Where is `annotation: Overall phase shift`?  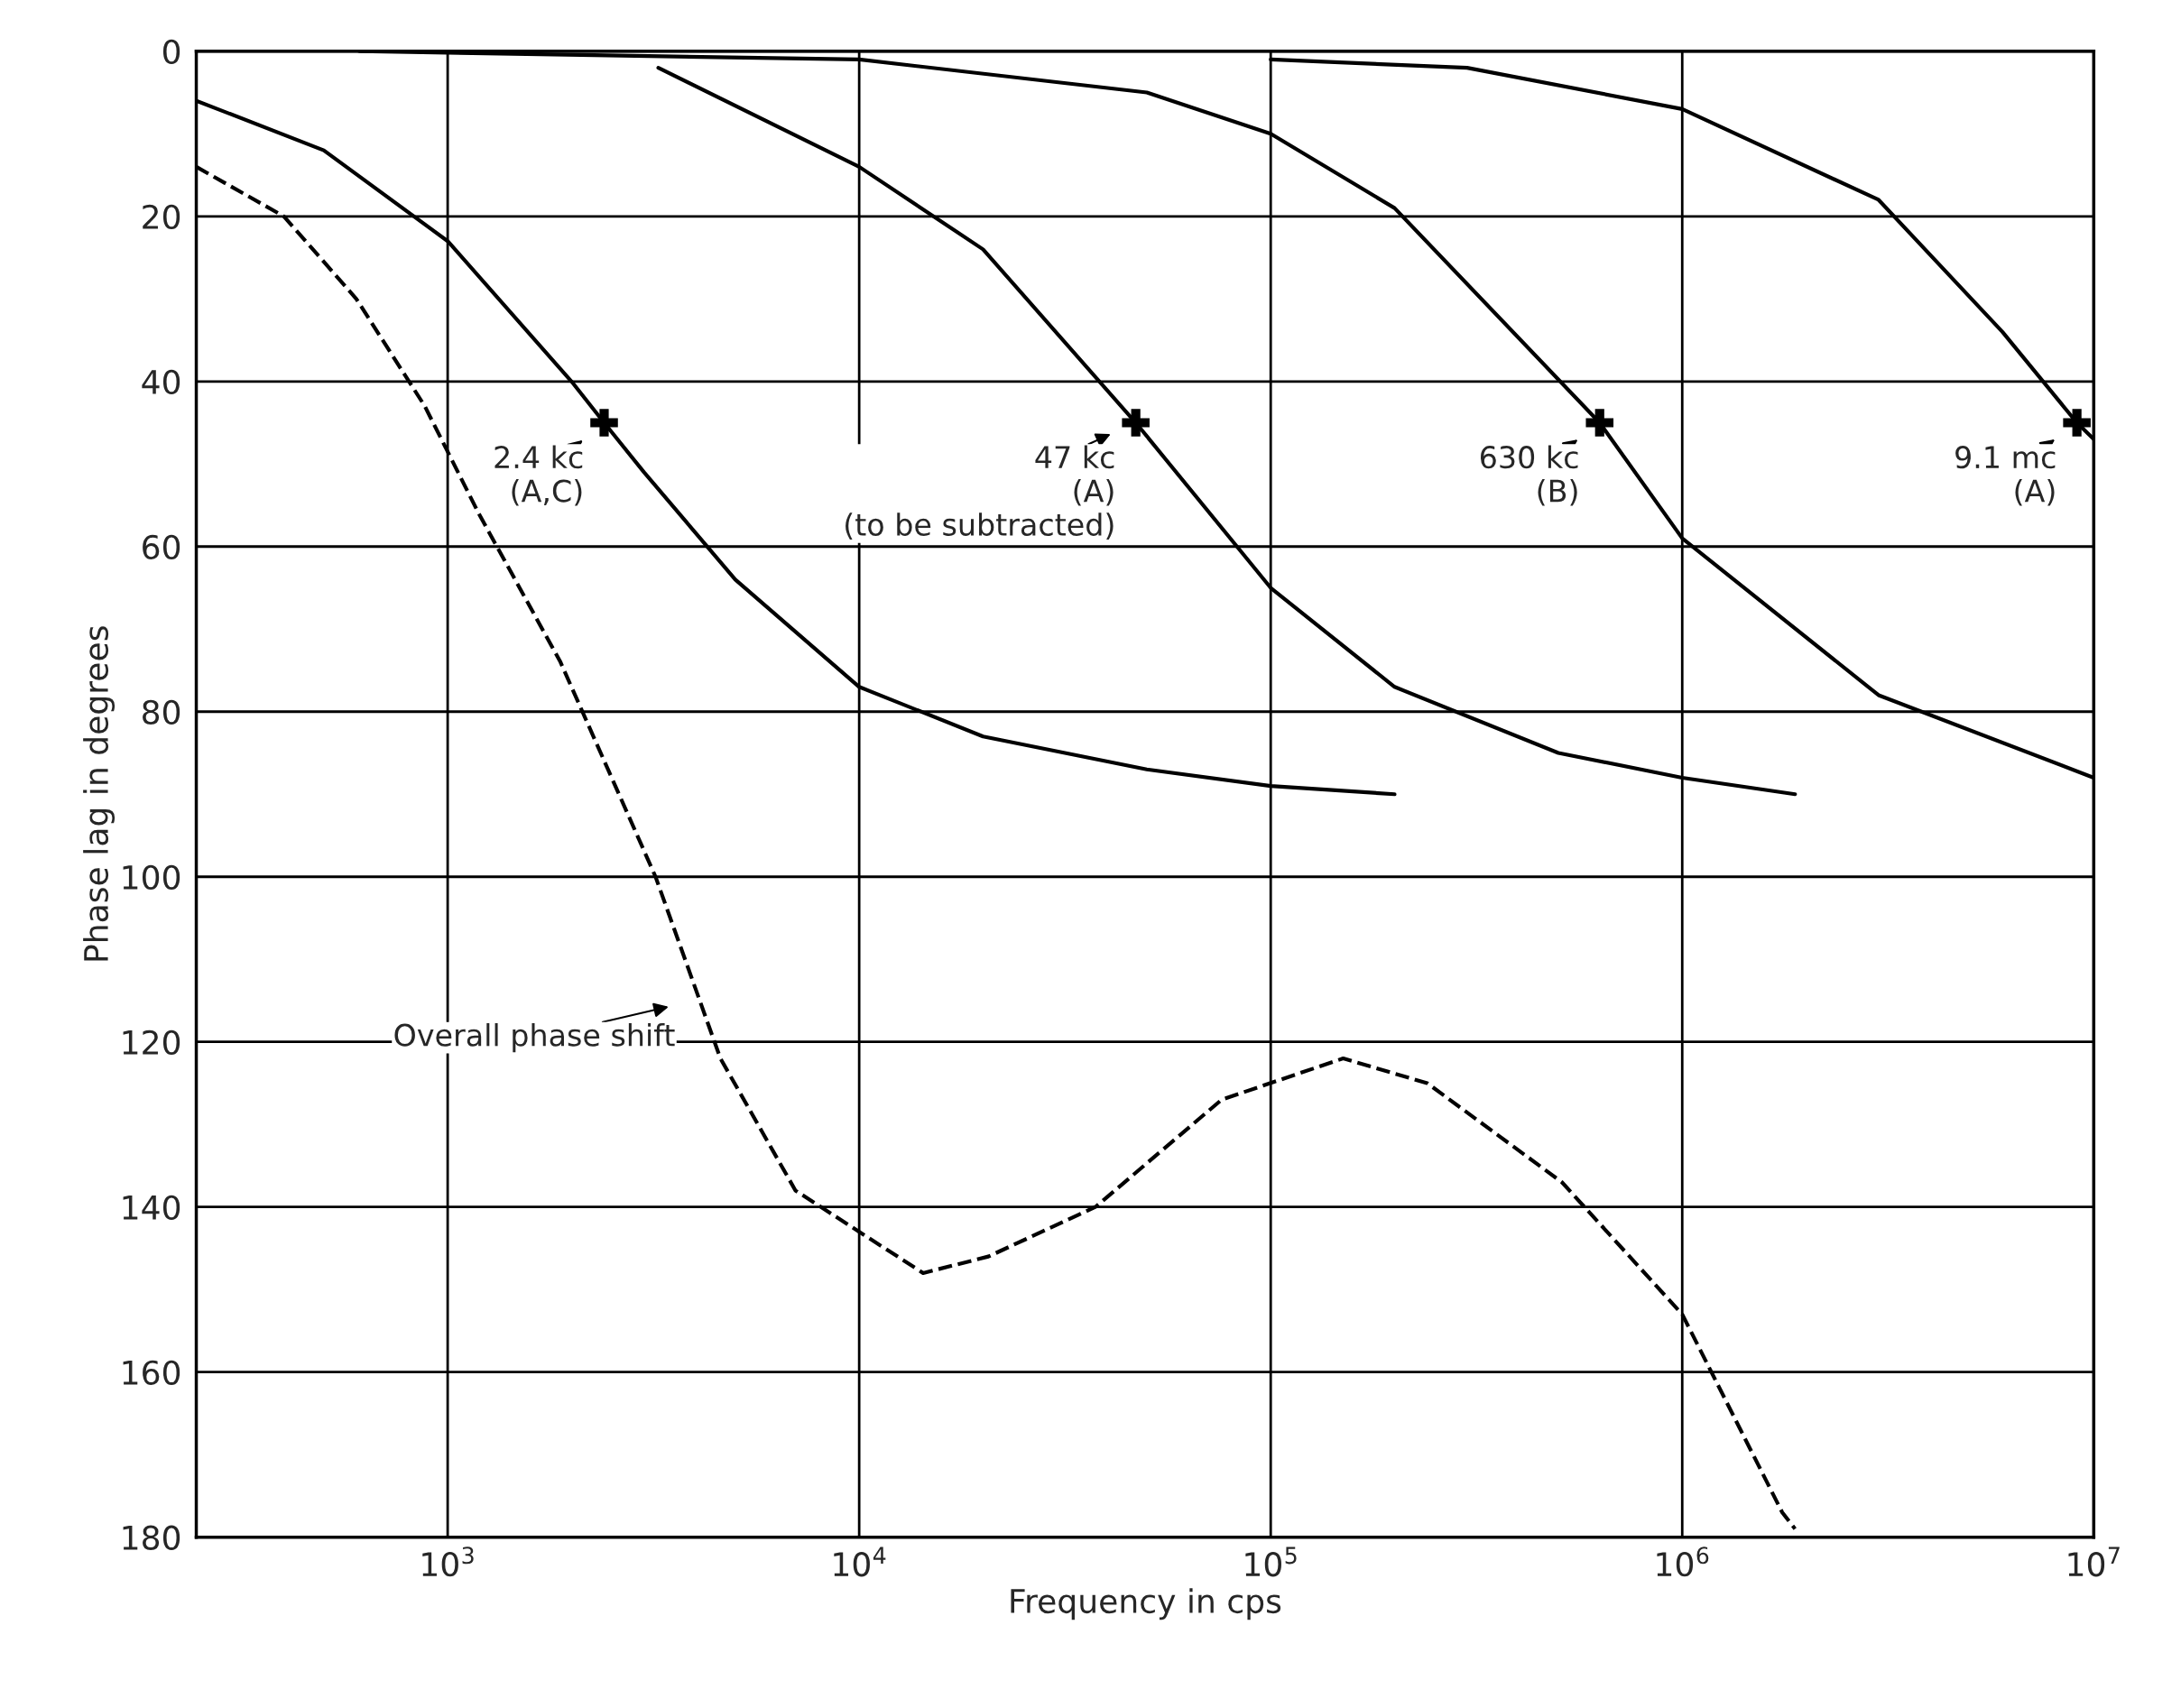
annotation: Overall phase shift is located at coordinates (534, 1037).